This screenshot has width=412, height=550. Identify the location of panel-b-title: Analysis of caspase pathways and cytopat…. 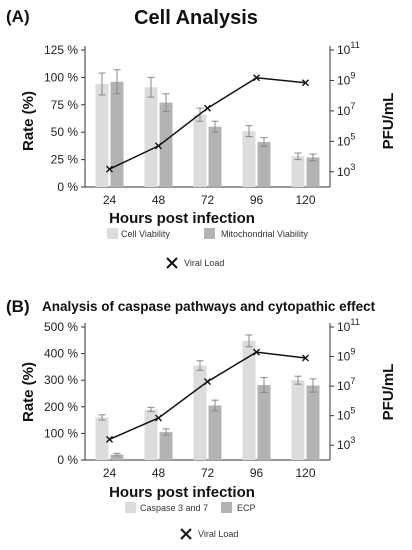
(209, 306).